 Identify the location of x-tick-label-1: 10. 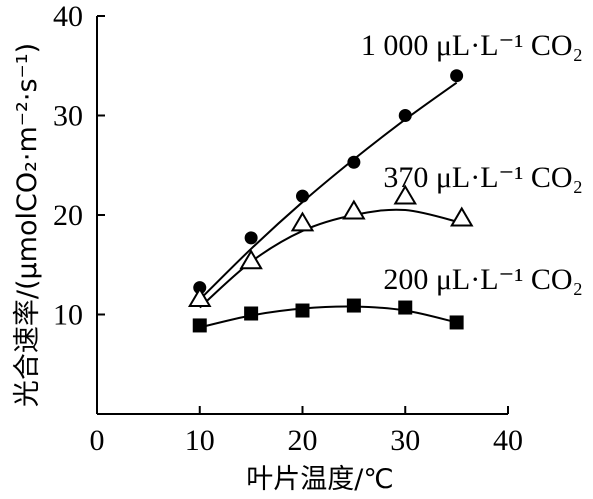
(200, 440).